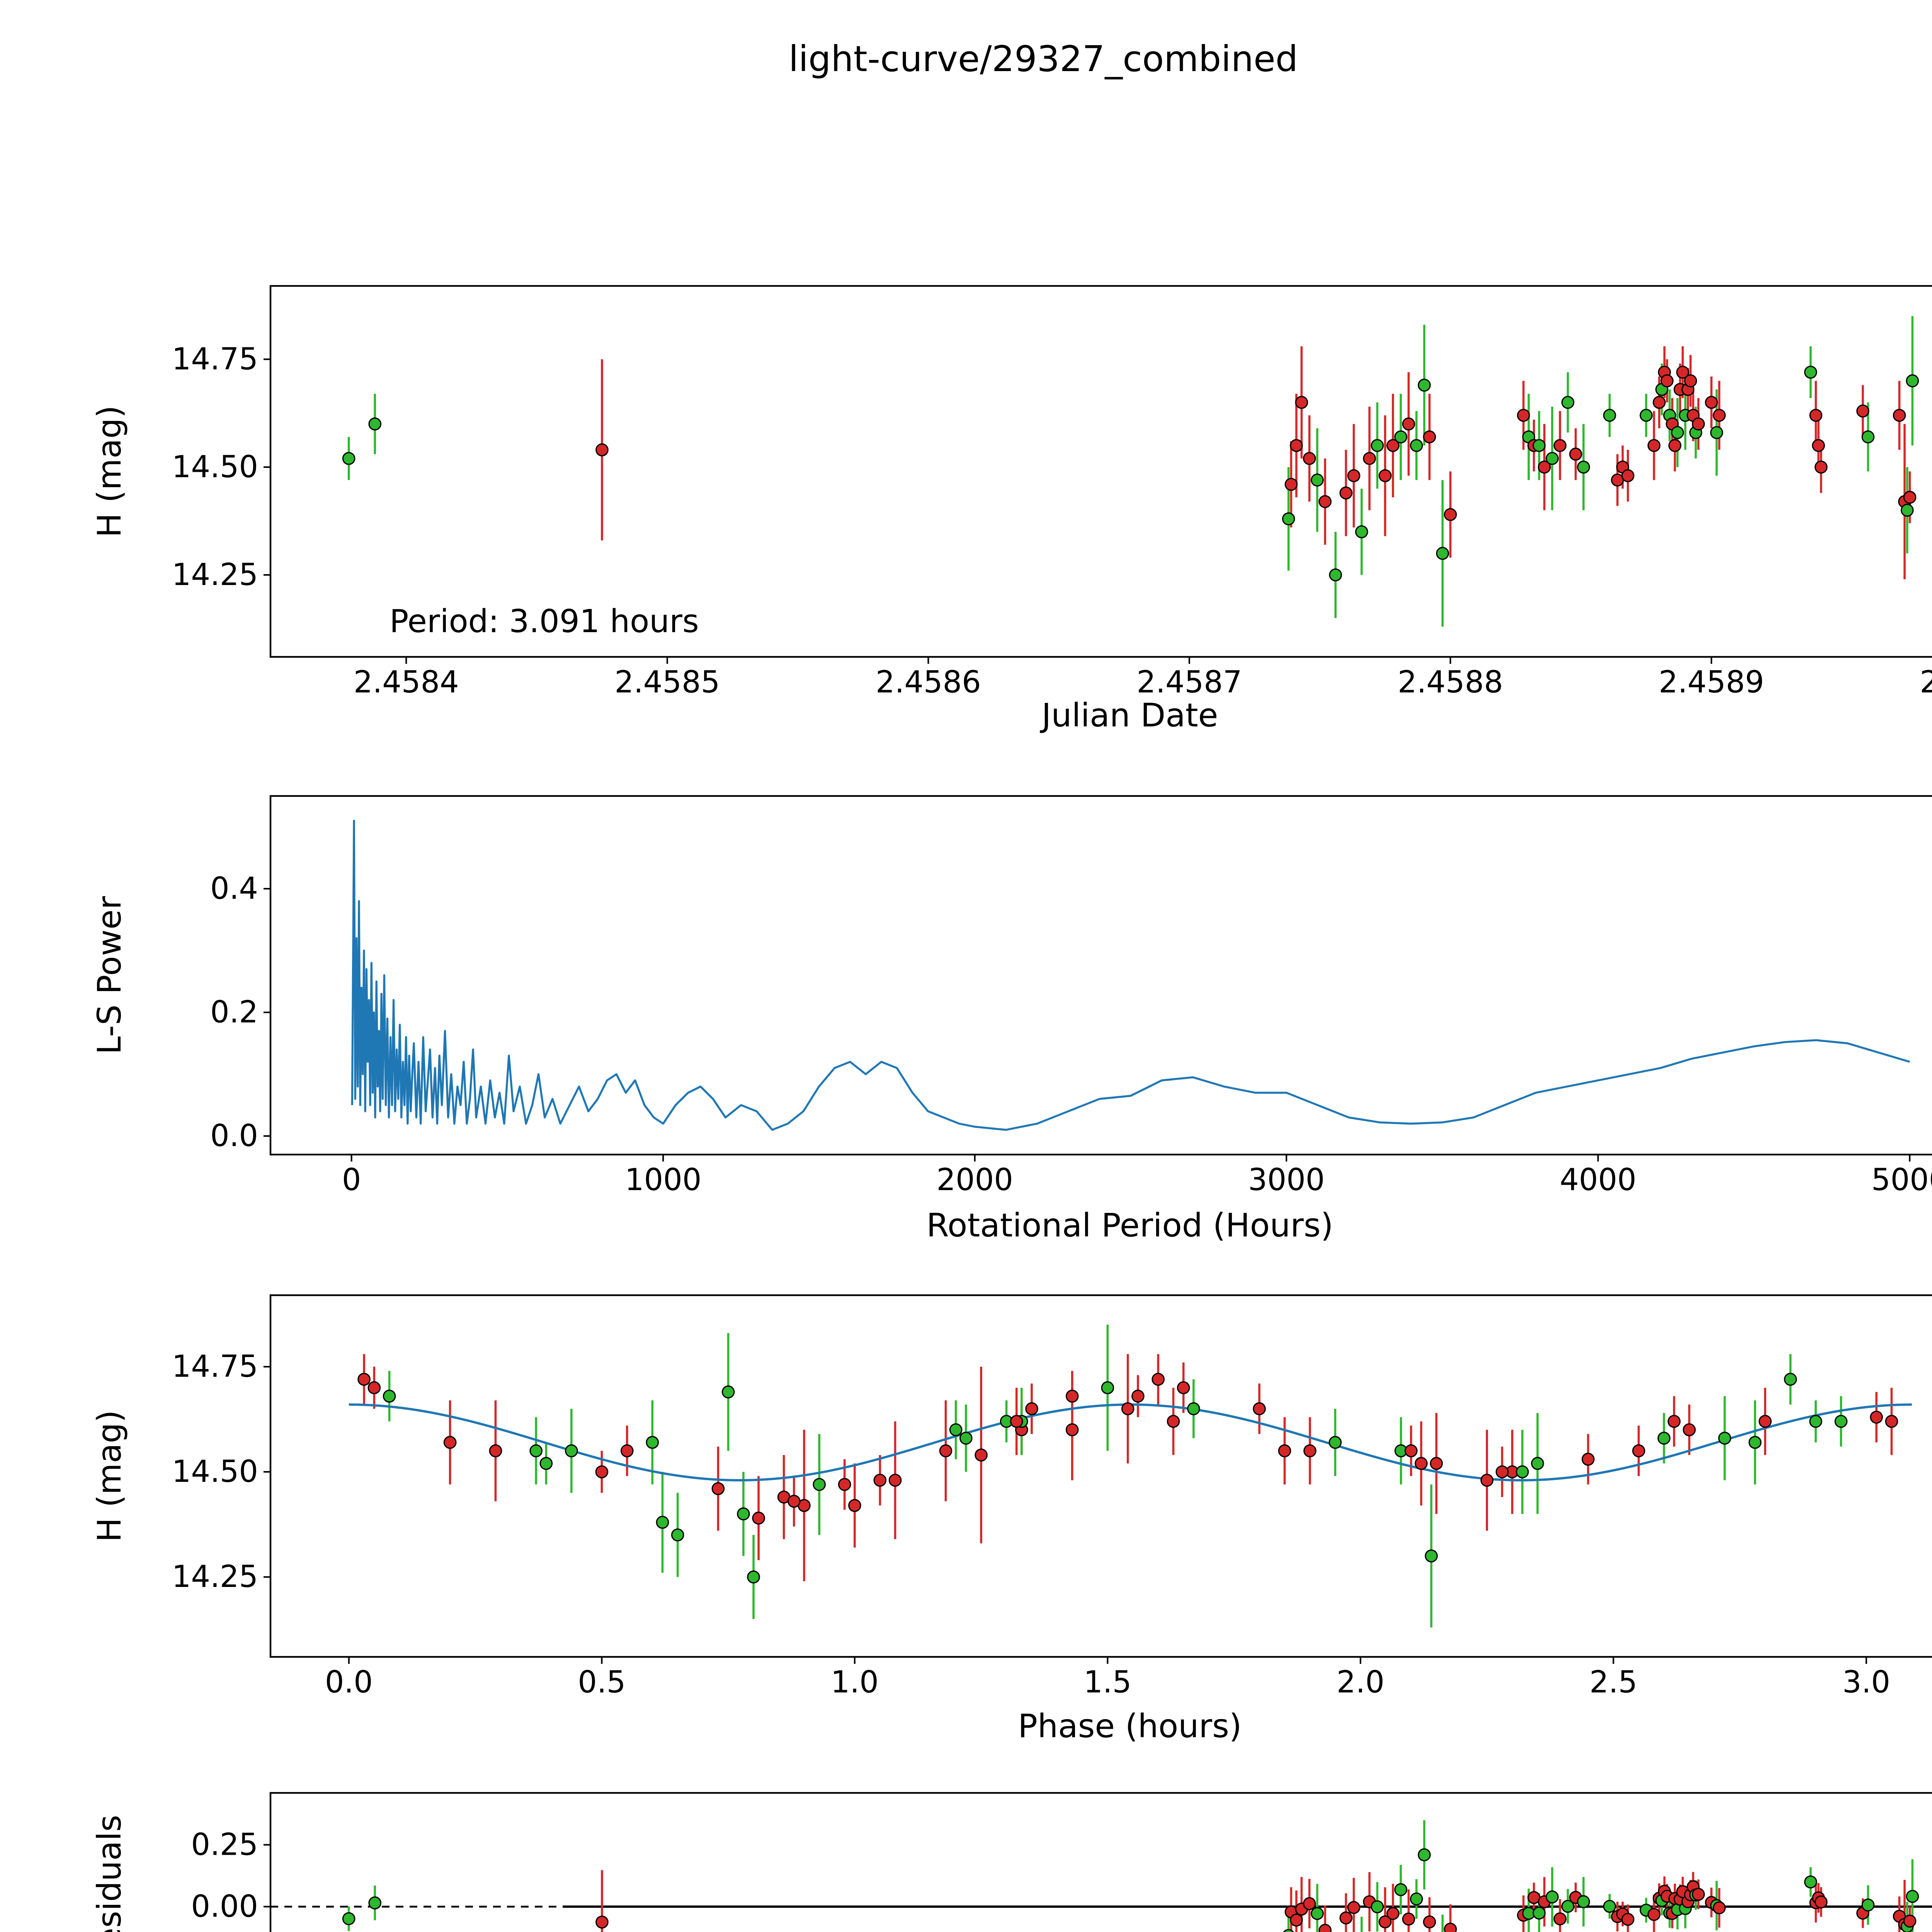 The height and width of the screenshot is (1932, 1932). Describe the element at coordinates (1043, 59) in the screenshot. I see `figure-title: light-curve/29327_combined` at that location.